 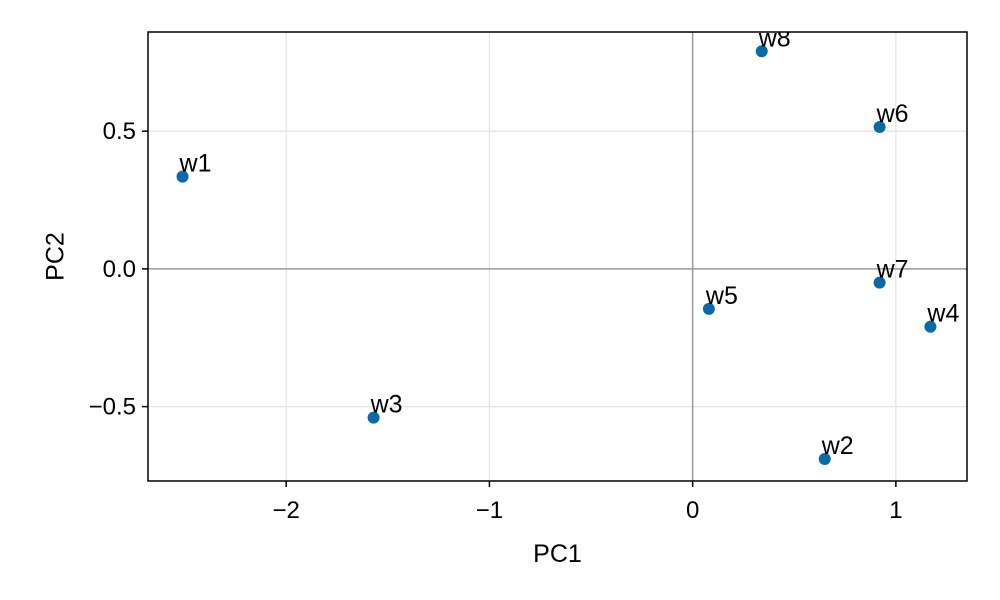 I want to click on y-axis-ticks: −0.5 0.0 0.5, so click(x=118, y=269).